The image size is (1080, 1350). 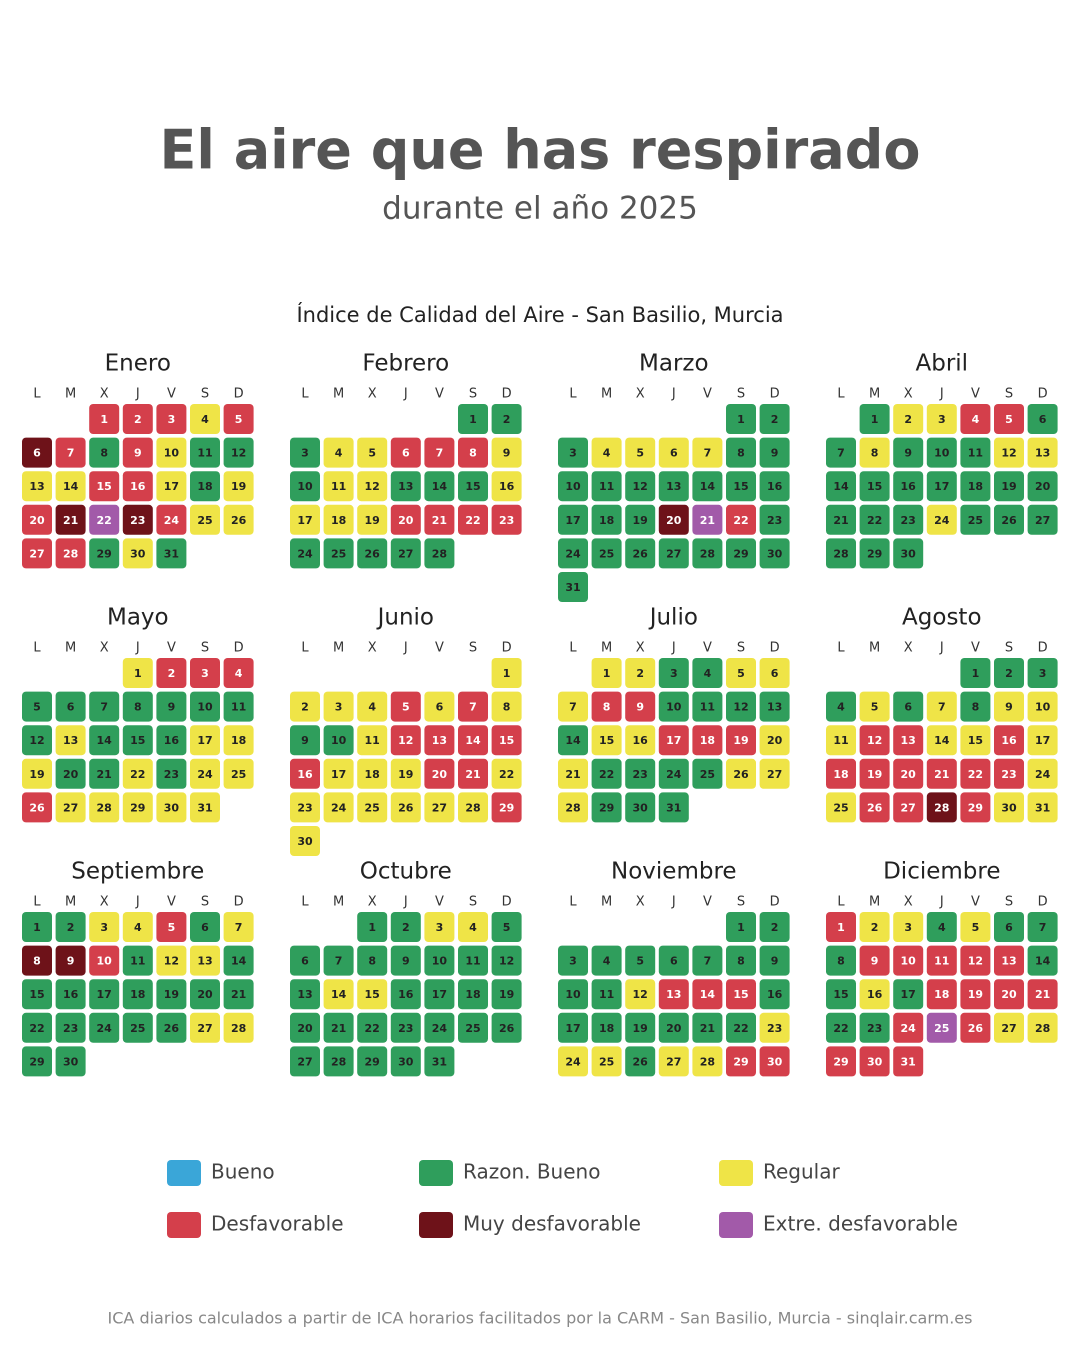 What do you see at coordinates (673, 618) in the screenshot?
I see `month-name: Julio` at bounding box center [673, 618].